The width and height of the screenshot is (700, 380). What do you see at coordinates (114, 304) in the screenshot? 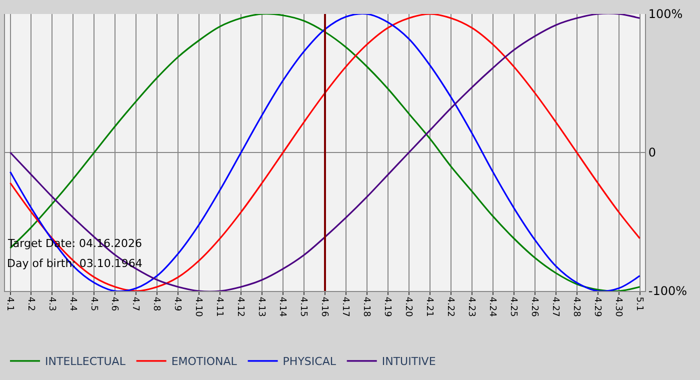
I see `x-tick-label: 4.6` at bounding box center [114, 304].